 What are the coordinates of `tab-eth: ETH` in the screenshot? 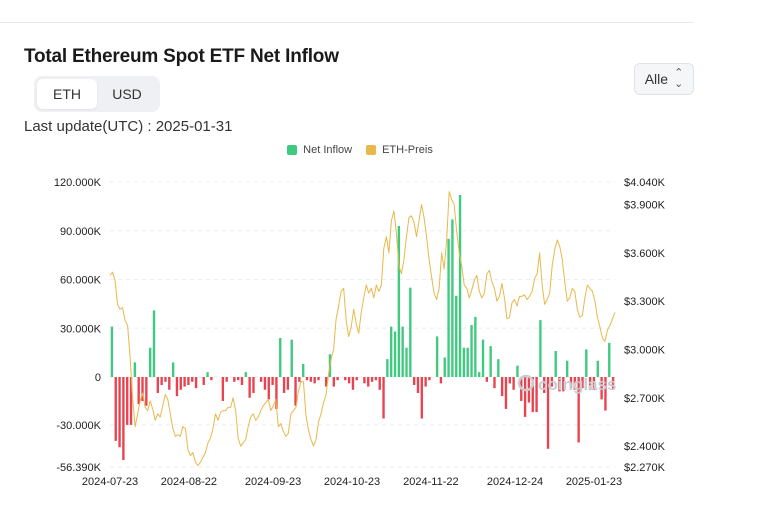 It's located at (67, 94).